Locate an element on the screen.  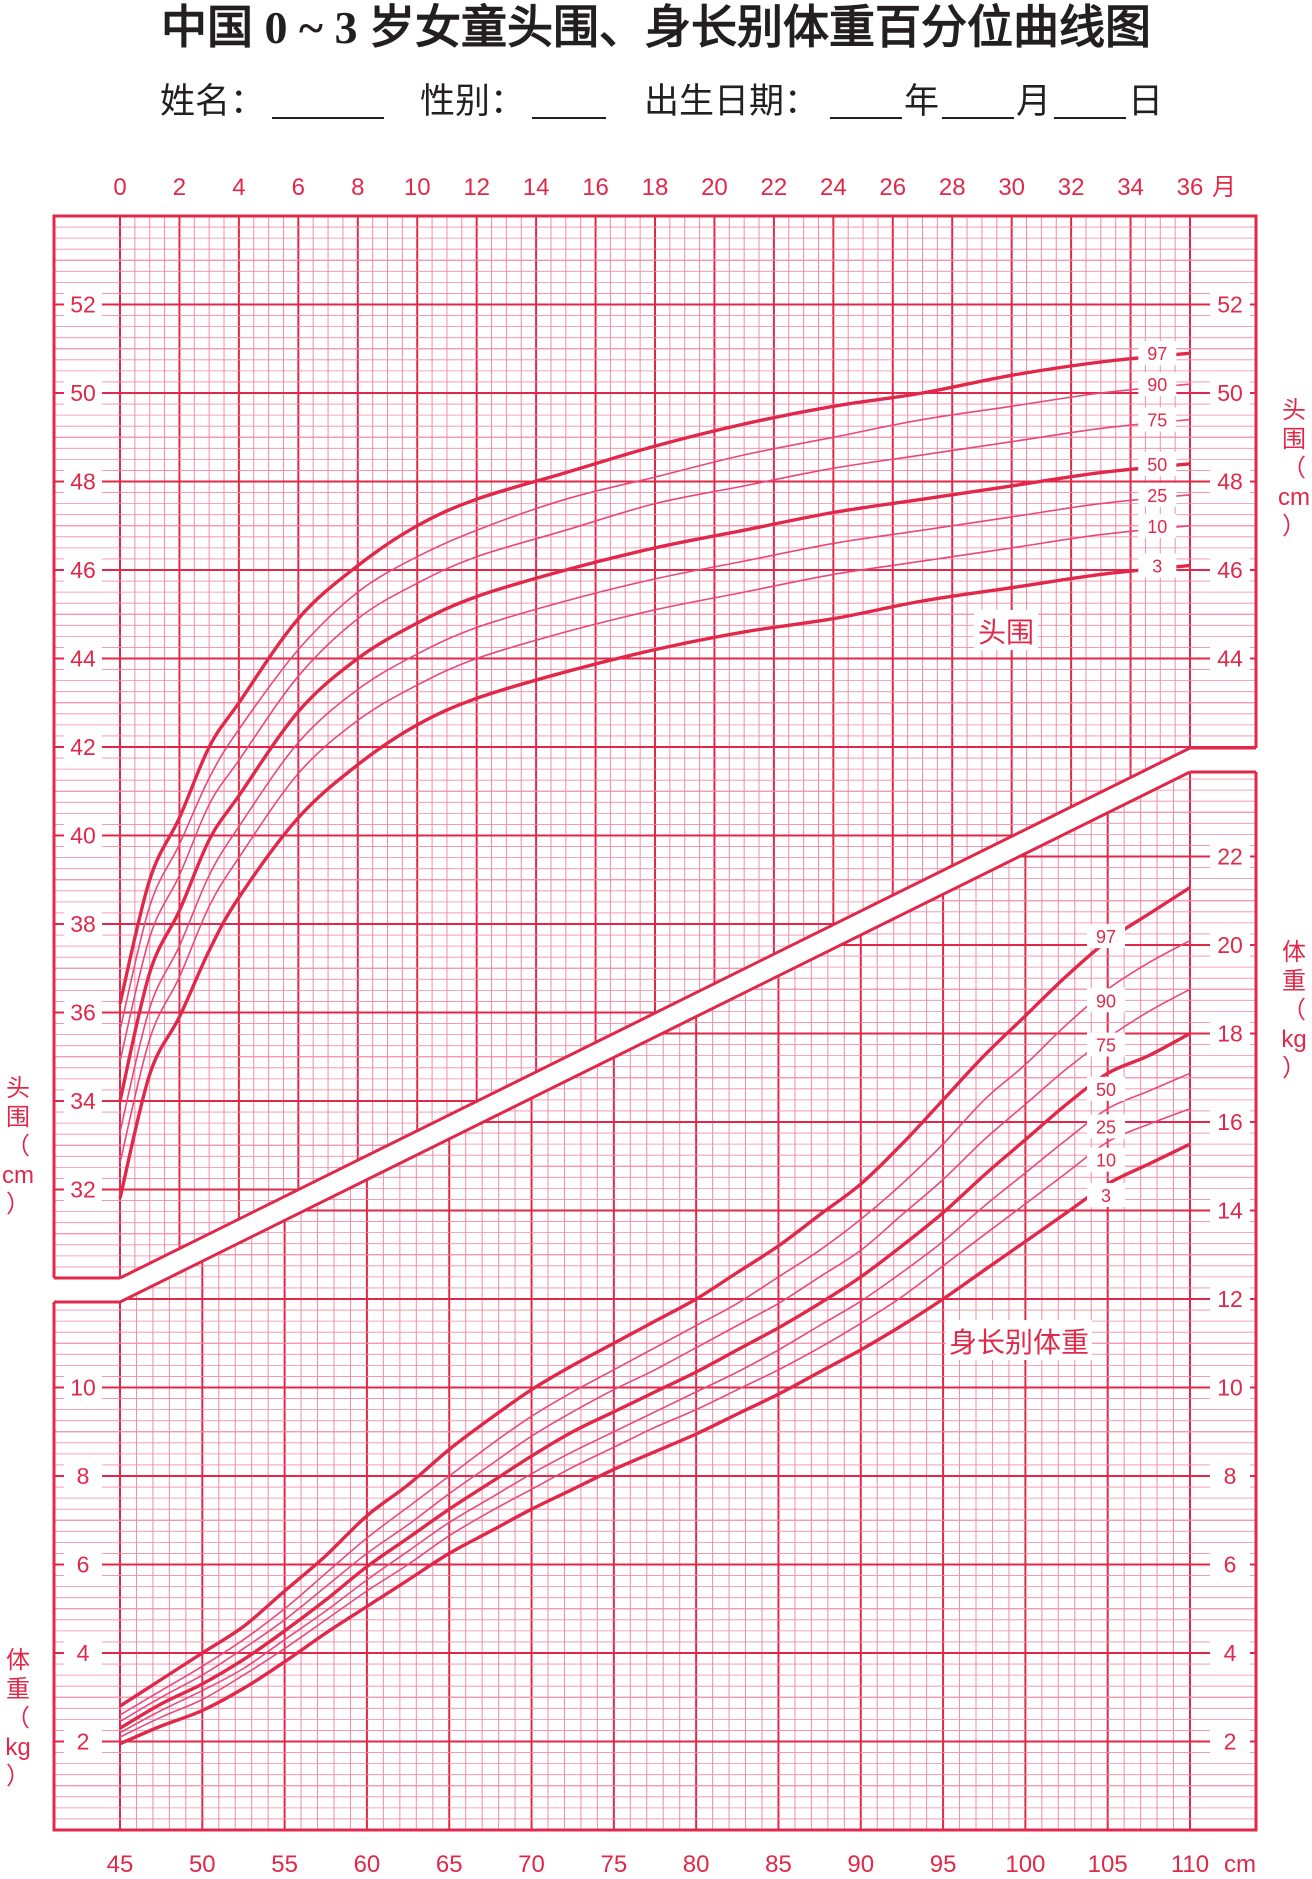
length-tick-label: 100 is located at coordinates (1025, 1864).